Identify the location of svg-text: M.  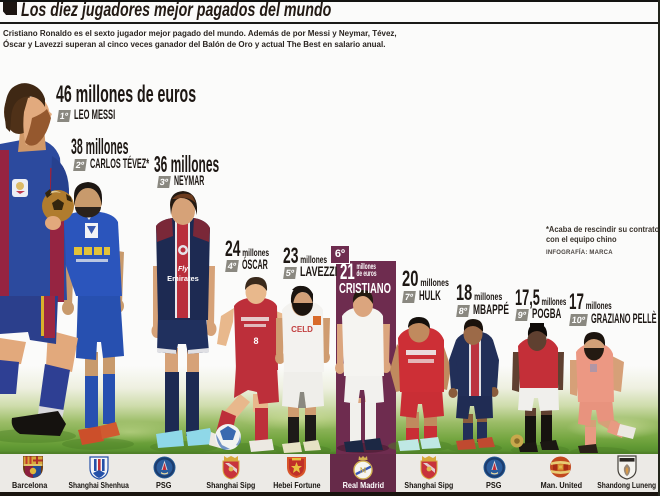
(363, 471).